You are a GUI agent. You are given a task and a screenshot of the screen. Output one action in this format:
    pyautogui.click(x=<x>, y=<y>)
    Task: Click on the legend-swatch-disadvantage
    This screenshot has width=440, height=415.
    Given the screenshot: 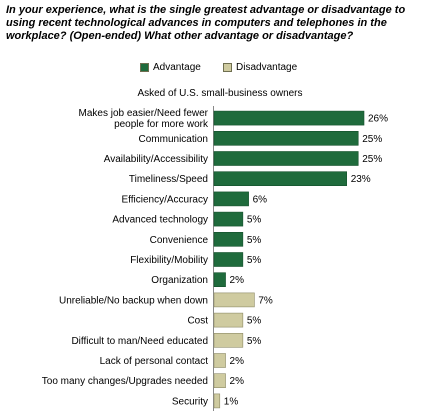 What is the action you would take?
    pyautogui.click(x=227, y=67)
    